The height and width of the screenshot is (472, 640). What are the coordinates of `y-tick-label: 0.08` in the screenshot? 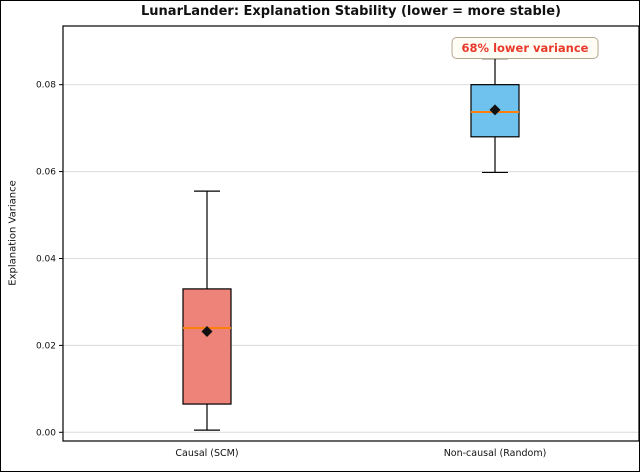 It's located at (46, 86).